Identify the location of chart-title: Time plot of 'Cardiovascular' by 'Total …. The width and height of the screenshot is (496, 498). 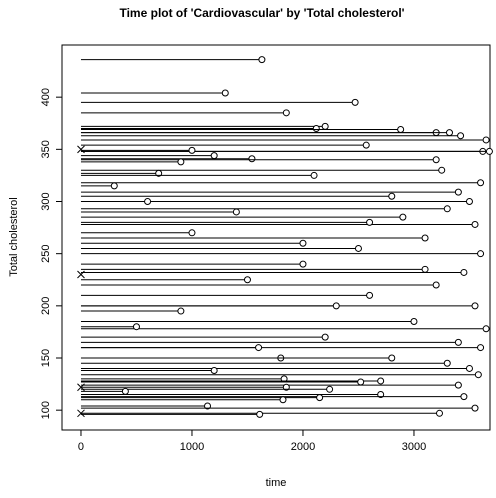
(261, 13).